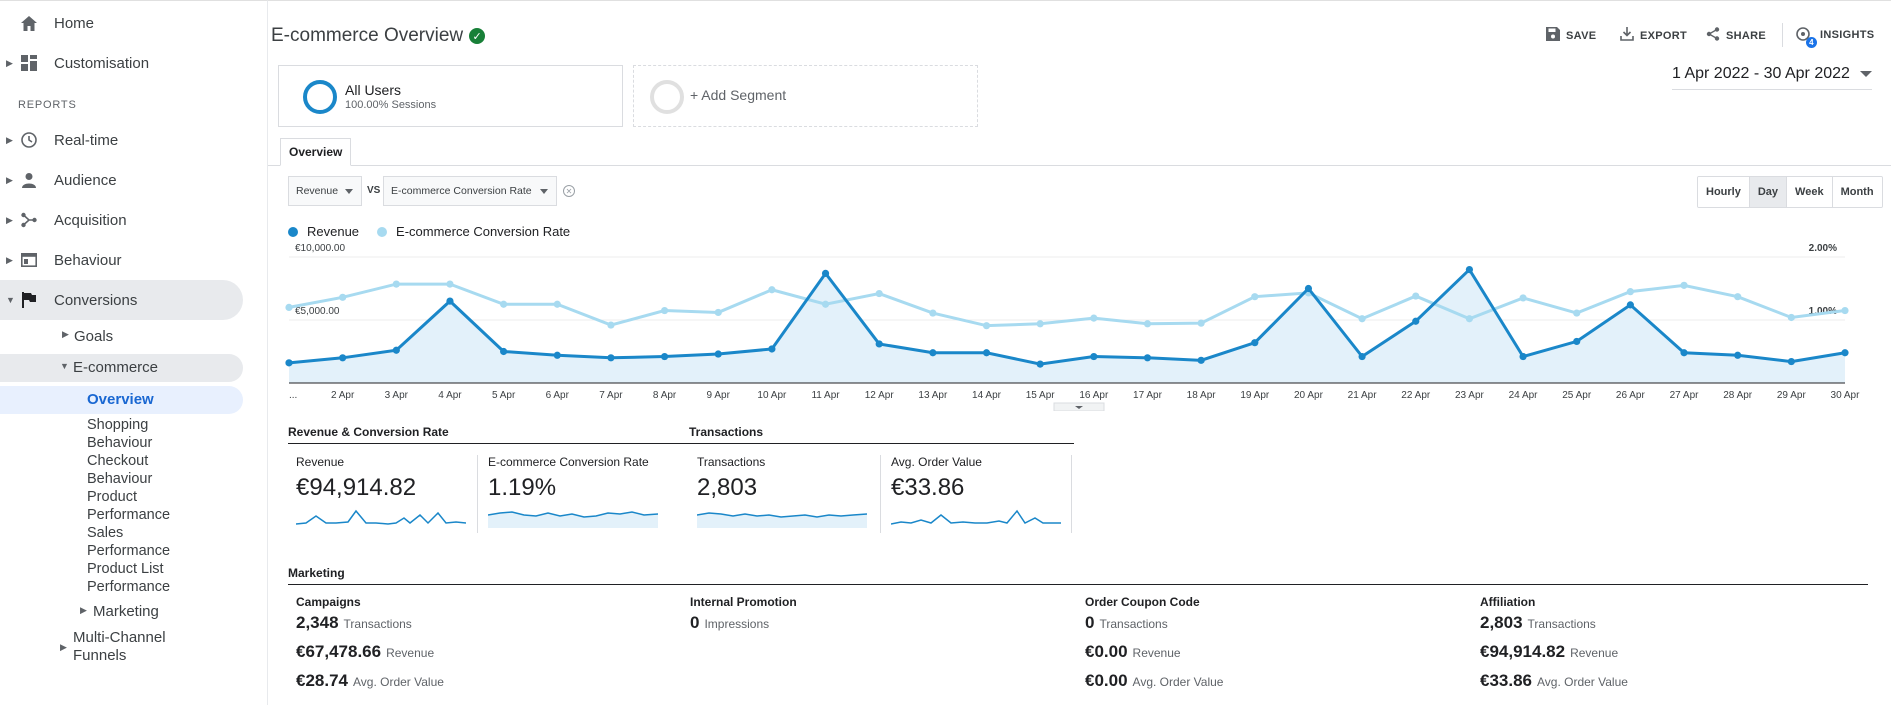 The width and height of the screenshot is (1891, 705). Describe the element at coordinates (129, 542) in the screenshot. I see `sidebar-item-sales-performance: Sales Performance` at that location.